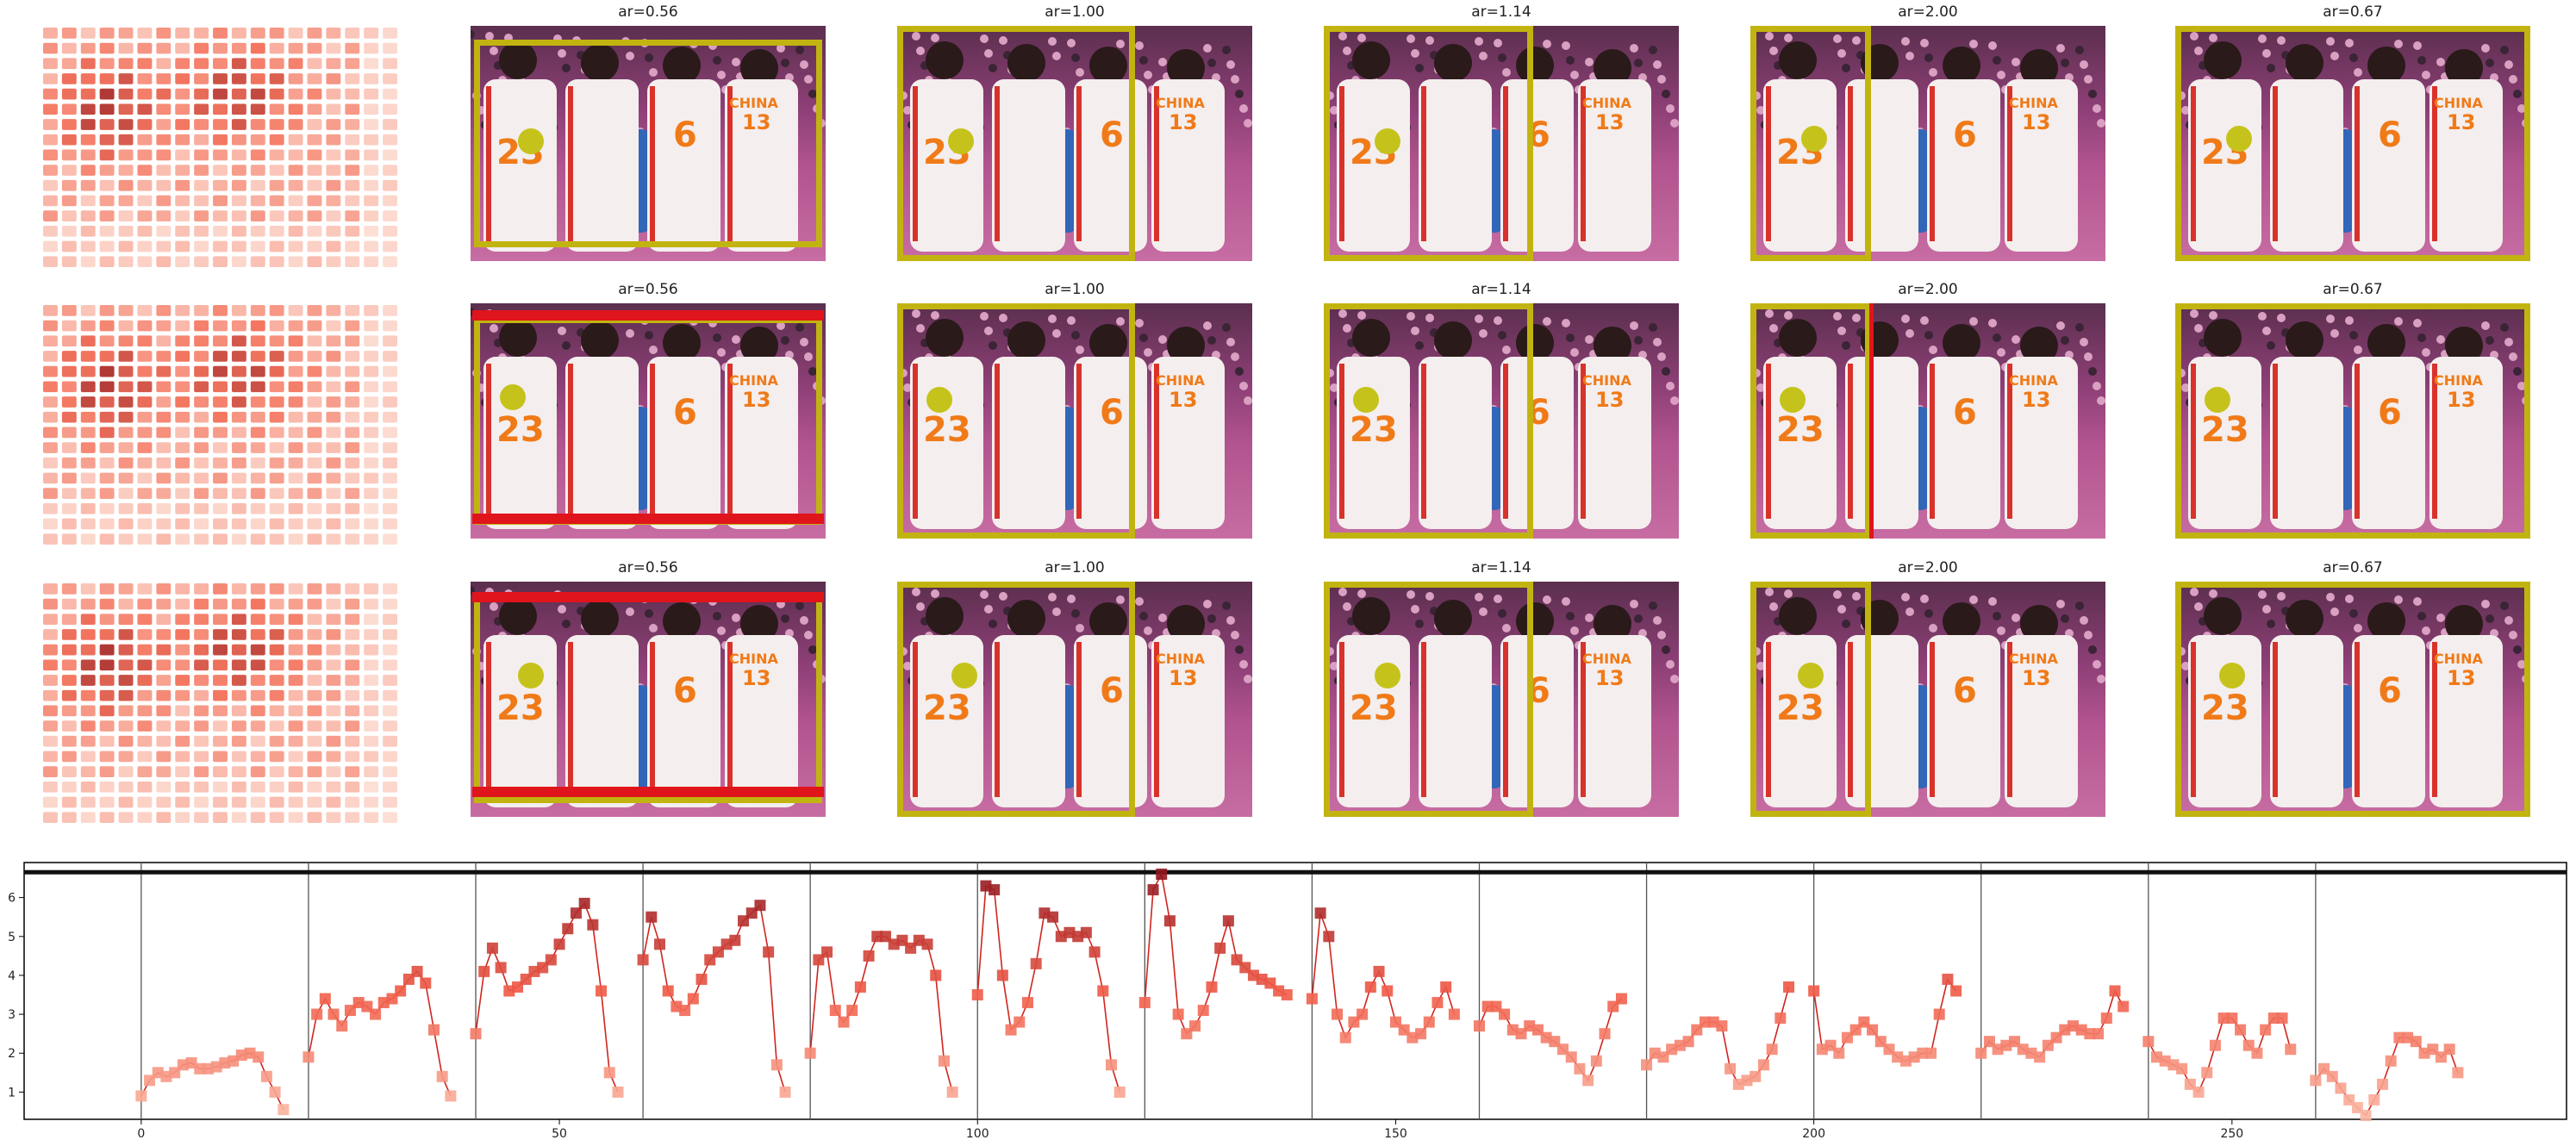 This screenshot has height=1140, width=2576. What do you see at coordinates (2231, 1133) in the screenshot?
I see `x-tick-label: 250` at bounding box center [2231, 1133].